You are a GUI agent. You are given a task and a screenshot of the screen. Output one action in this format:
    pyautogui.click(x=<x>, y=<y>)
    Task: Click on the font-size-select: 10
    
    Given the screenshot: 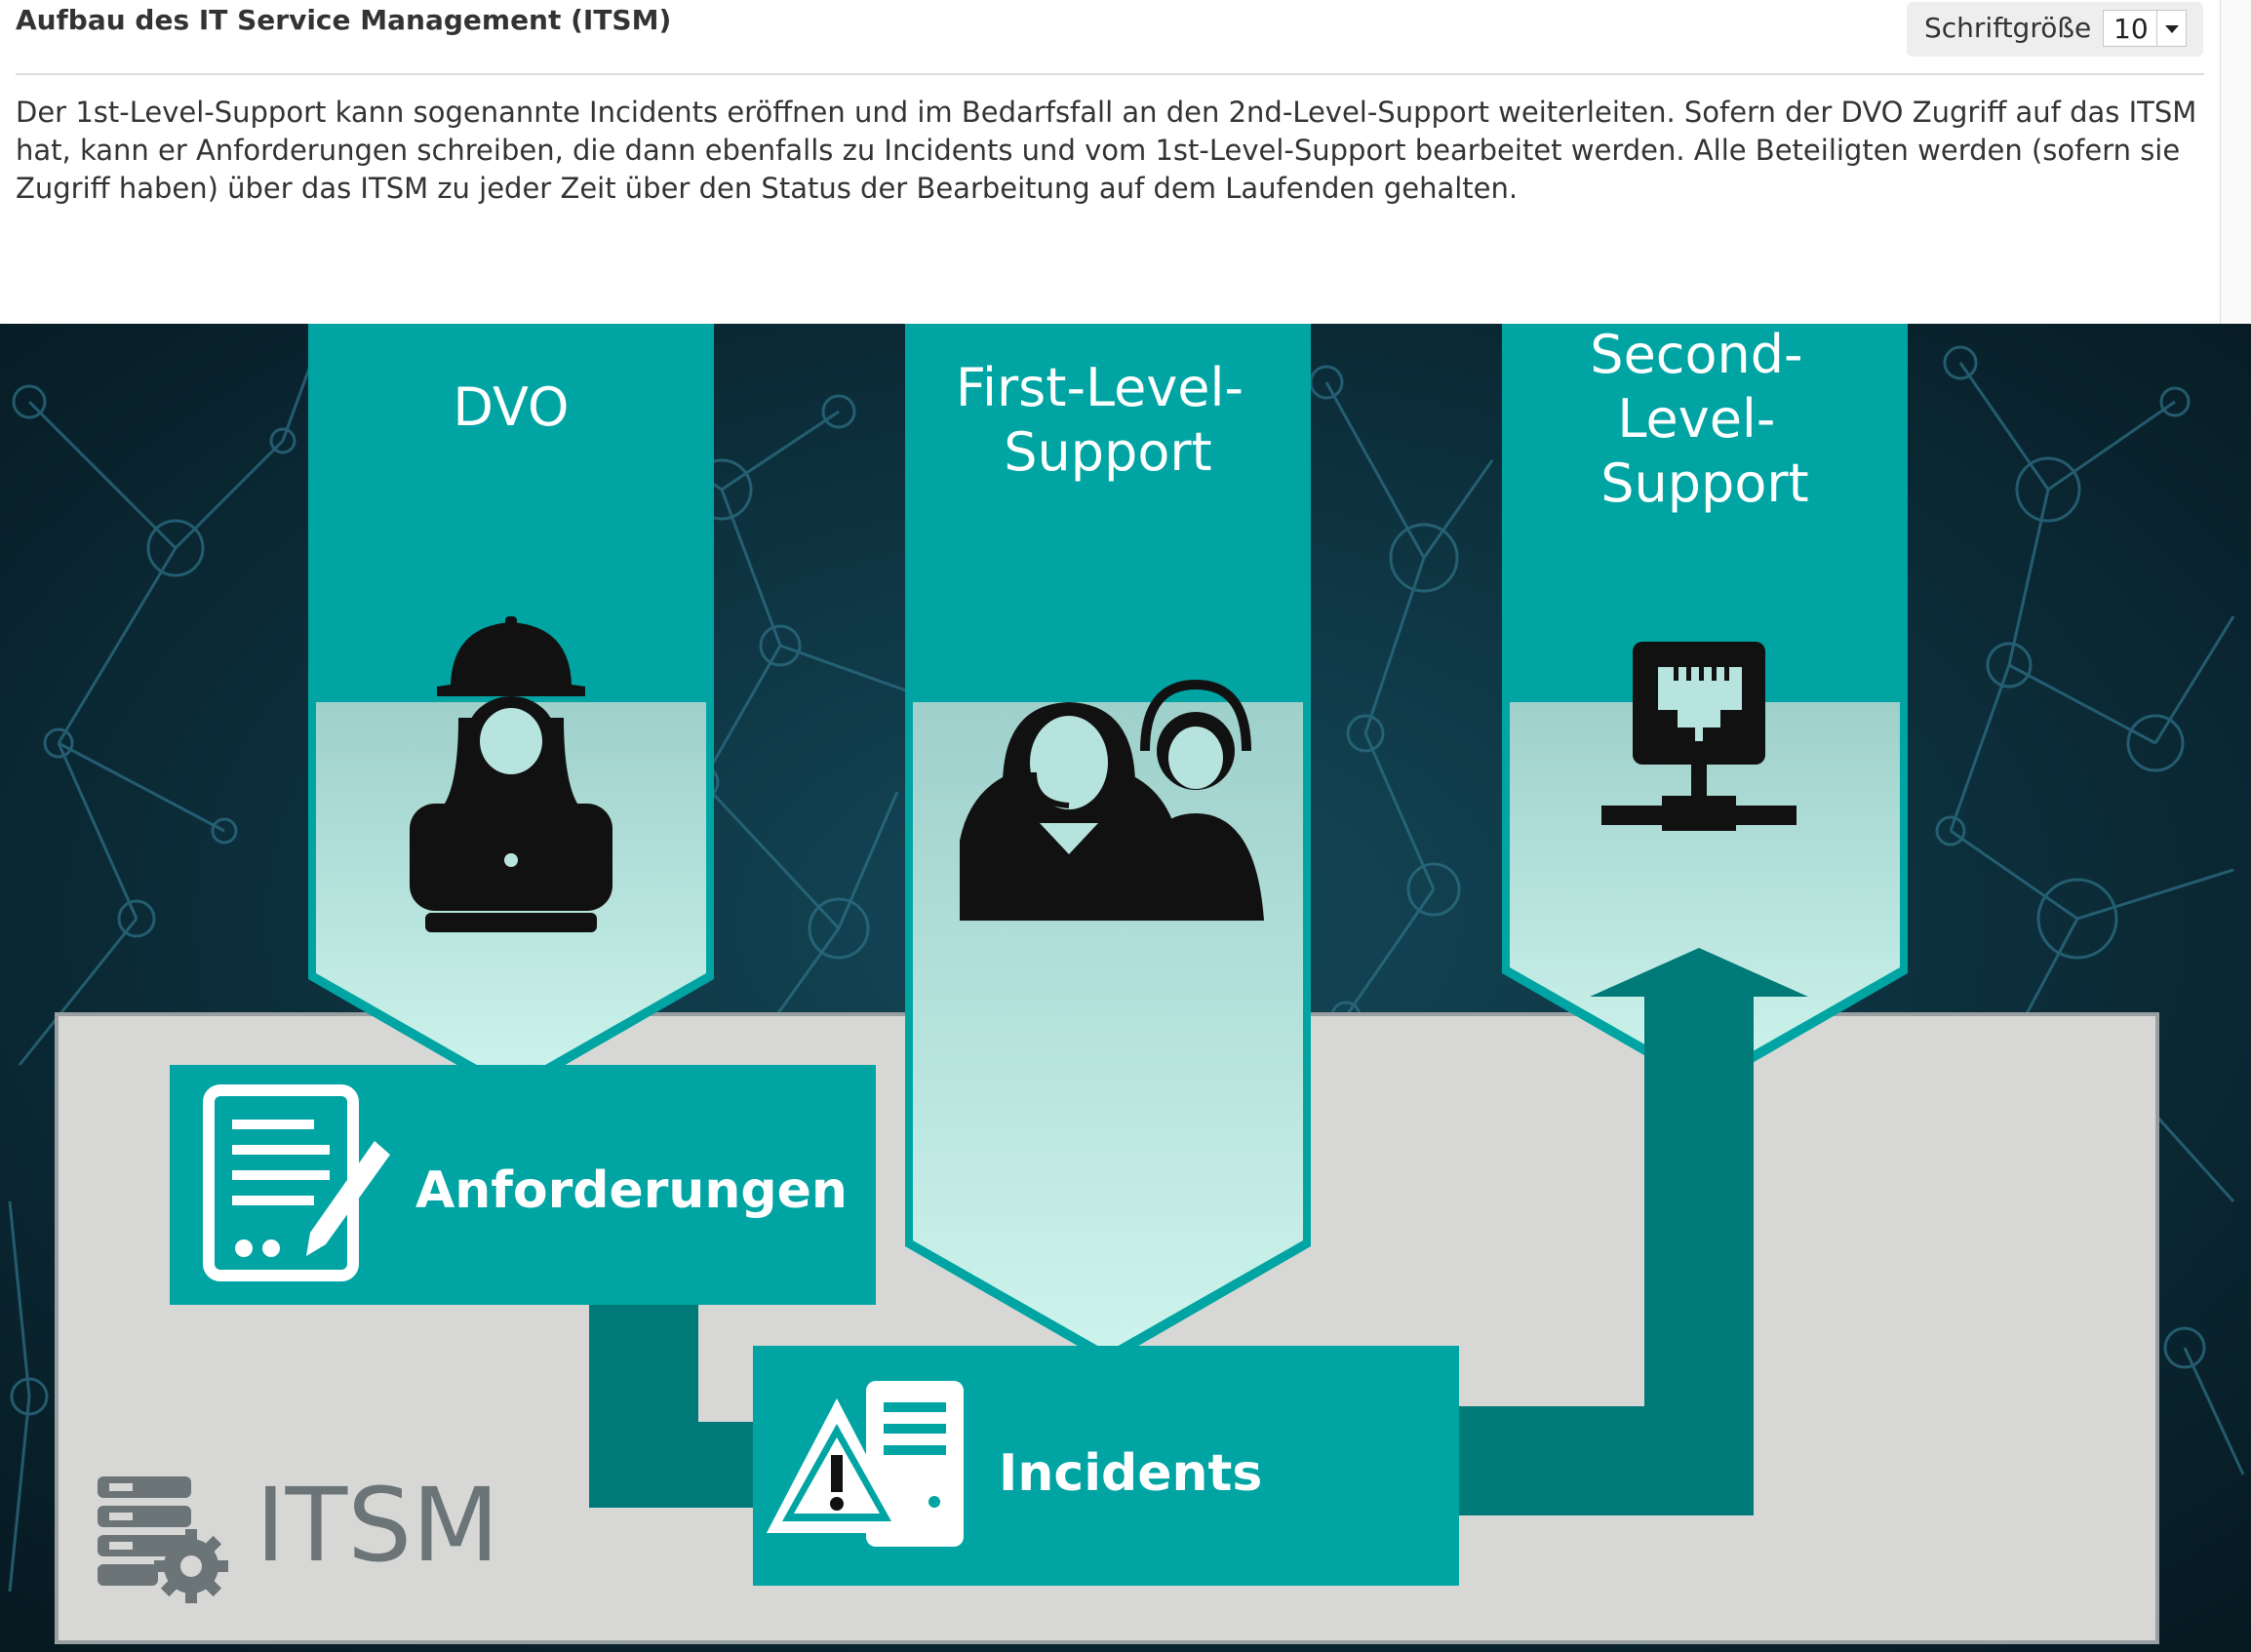 What is the action you would take?
    pyautogui.click(x=2145, y=28)
    